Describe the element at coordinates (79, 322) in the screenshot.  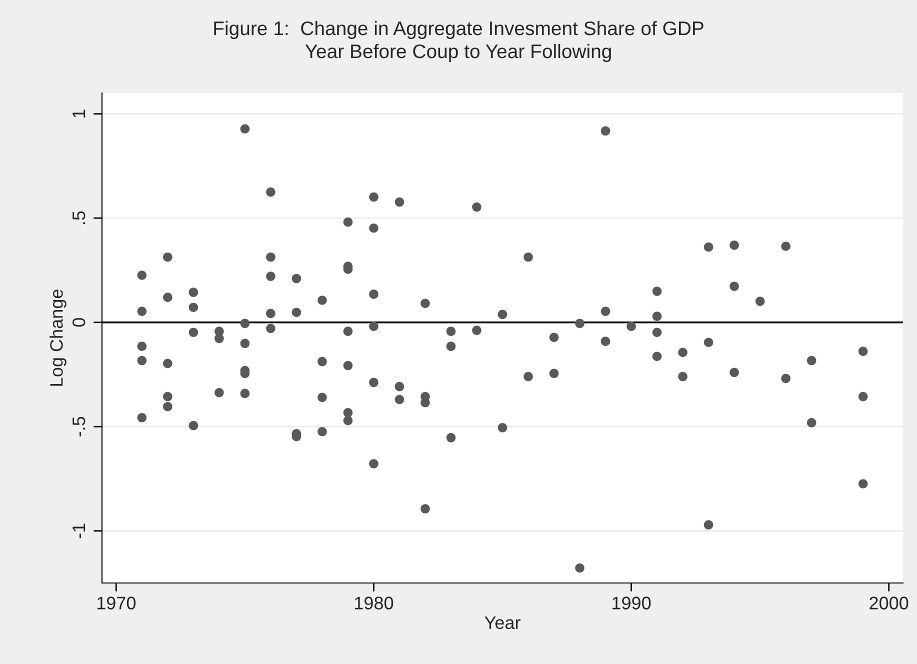
I see `y-tick-label: 0` at that location.